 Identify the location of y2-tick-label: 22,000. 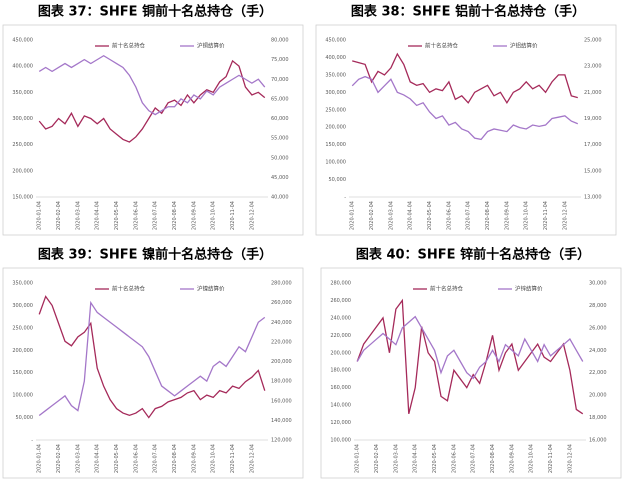
(598, 373).